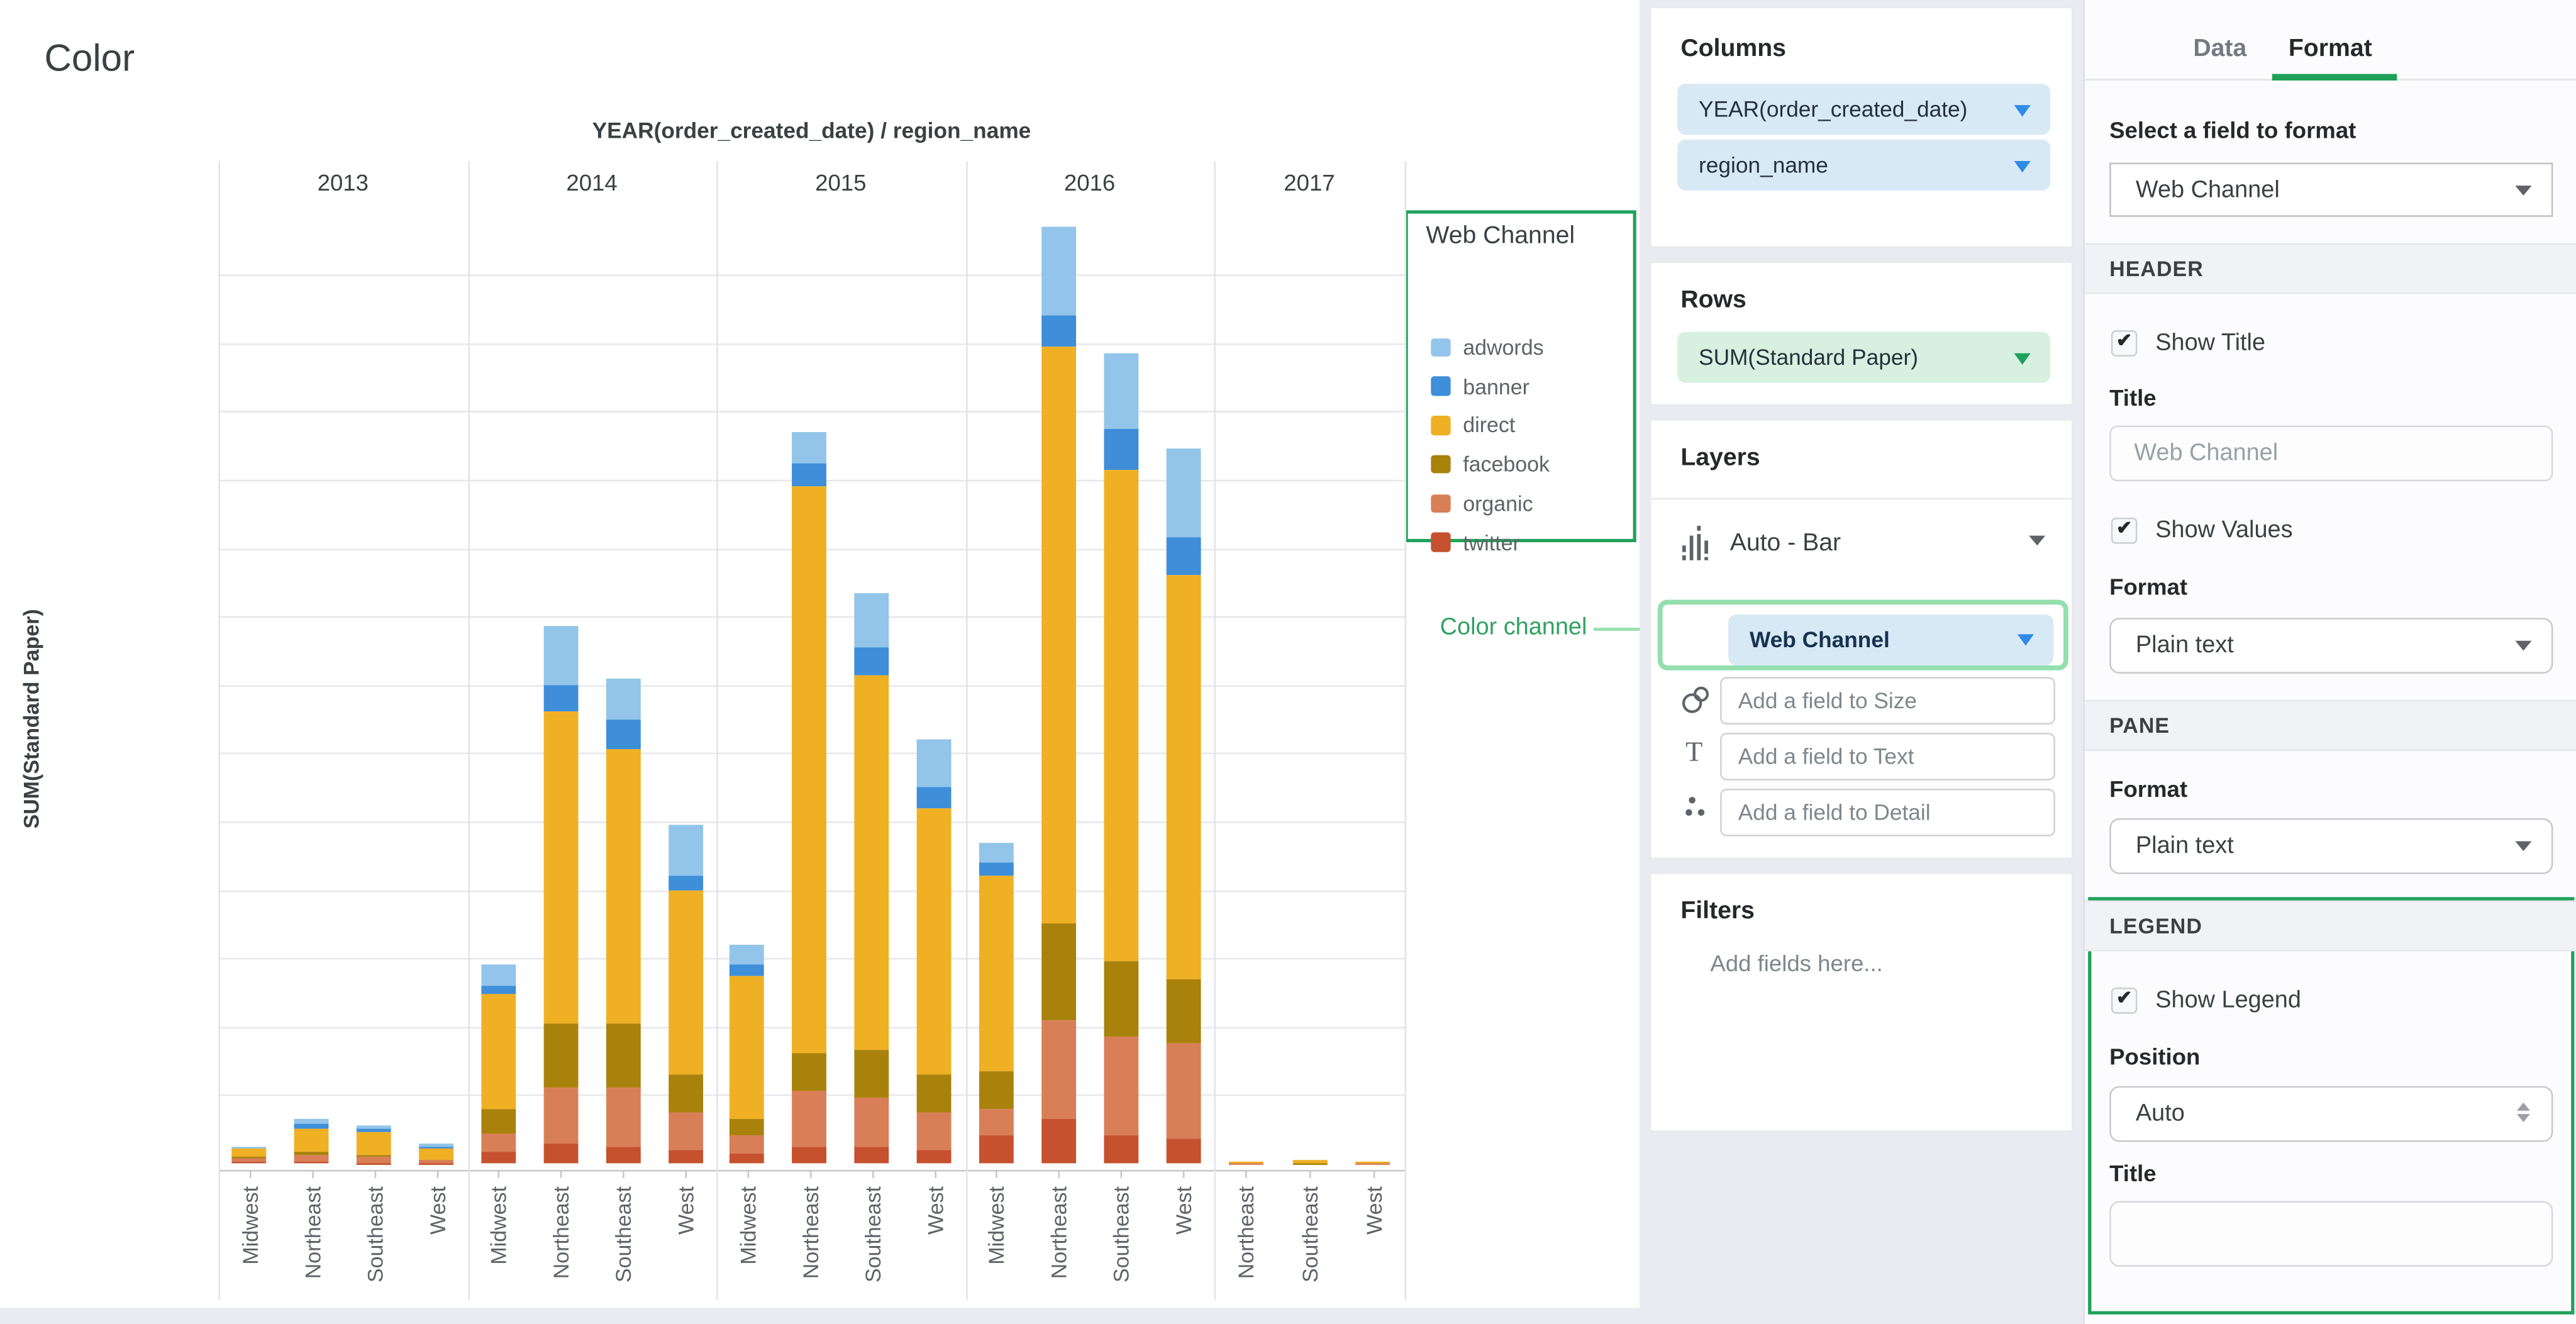 The width and height of the screenshot is (2576, 1324). I want to click on bar-2013-west, so click(436, 1154).